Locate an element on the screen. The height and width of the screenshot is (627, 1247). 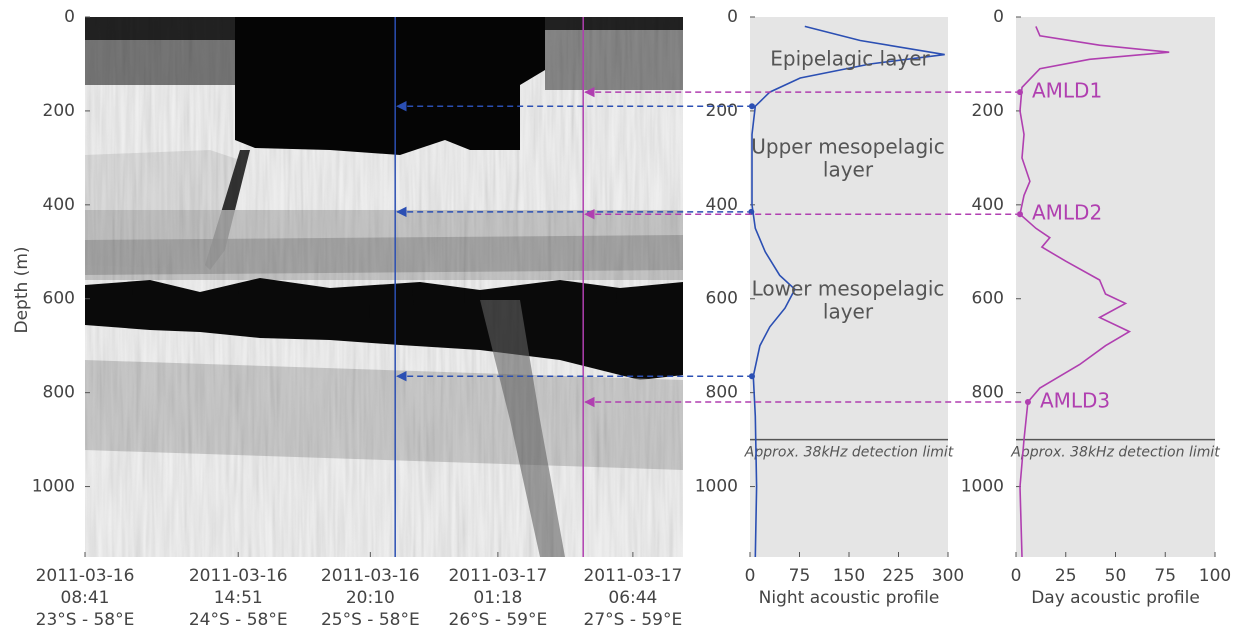
layer-annotation: Lower mesopelagic is located at coordinates (848, 289).